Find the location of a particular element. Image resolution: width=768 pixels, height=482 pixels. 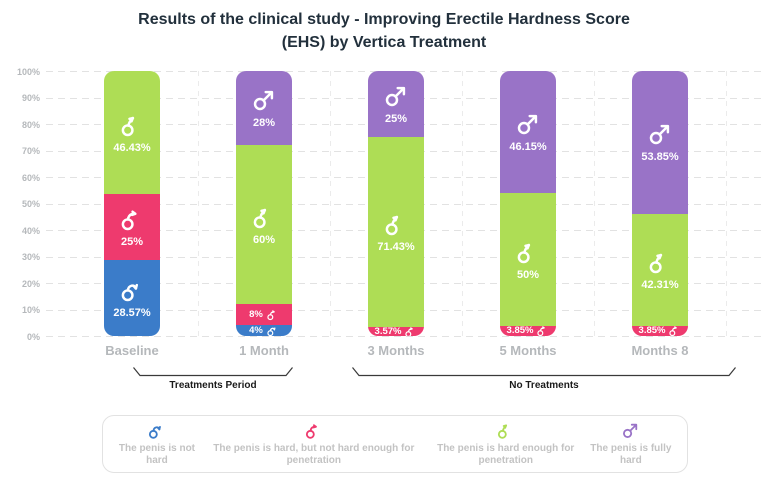

stacked-bar: 53.85% 42.31% 3.85% is located at coordinates (660, 203).